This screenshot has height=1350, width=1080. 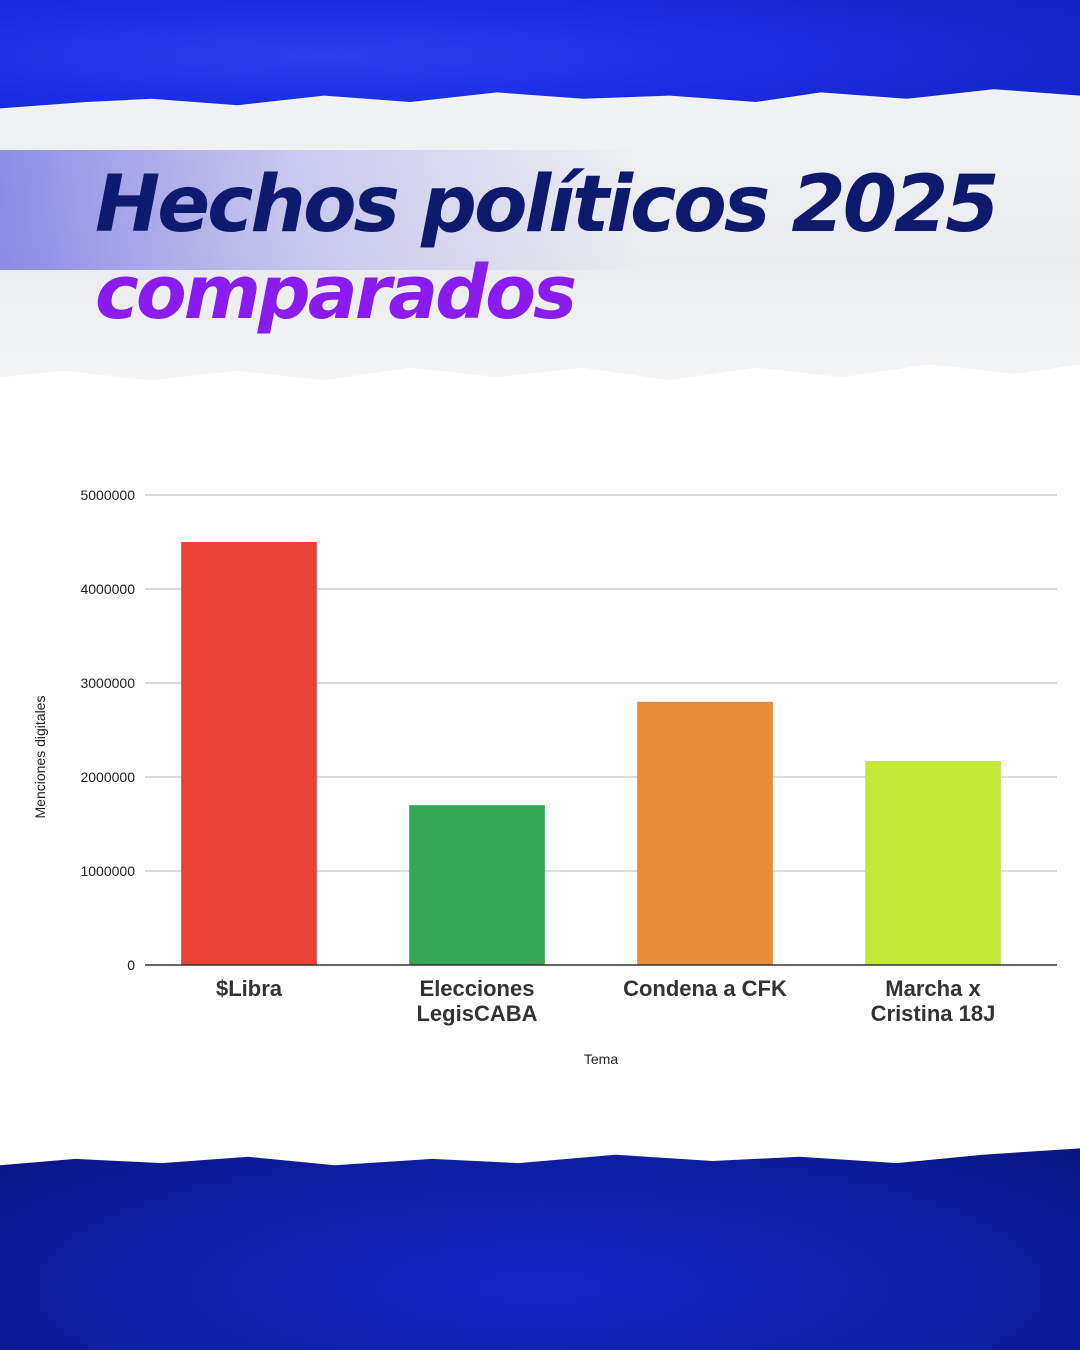 I want to click on y-tick-label: 2000000, so click(x=107, y=777).